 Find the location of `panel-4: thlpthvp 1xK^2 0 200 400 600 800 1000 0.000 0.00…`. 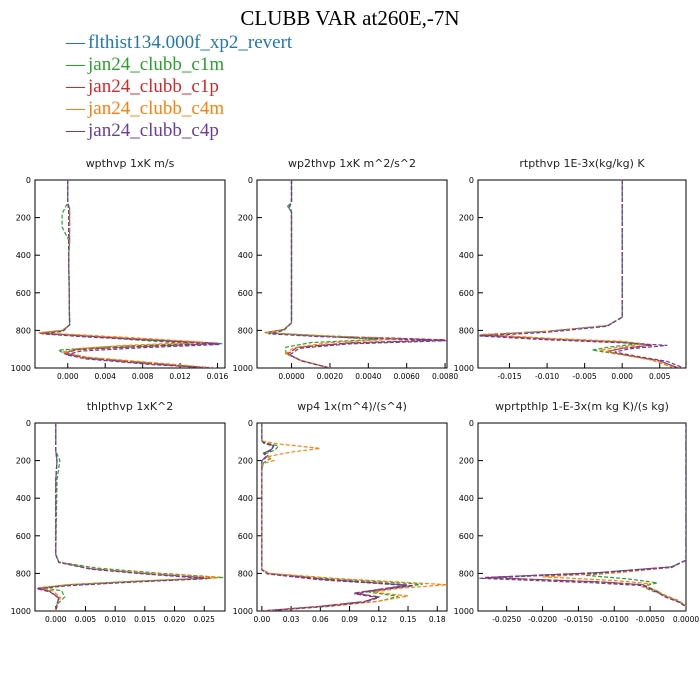

panel-4: thlpthvp 1xK^2 0 200 400 600 800 1000 0.000 0.00… is located at coordinates (118, 512).